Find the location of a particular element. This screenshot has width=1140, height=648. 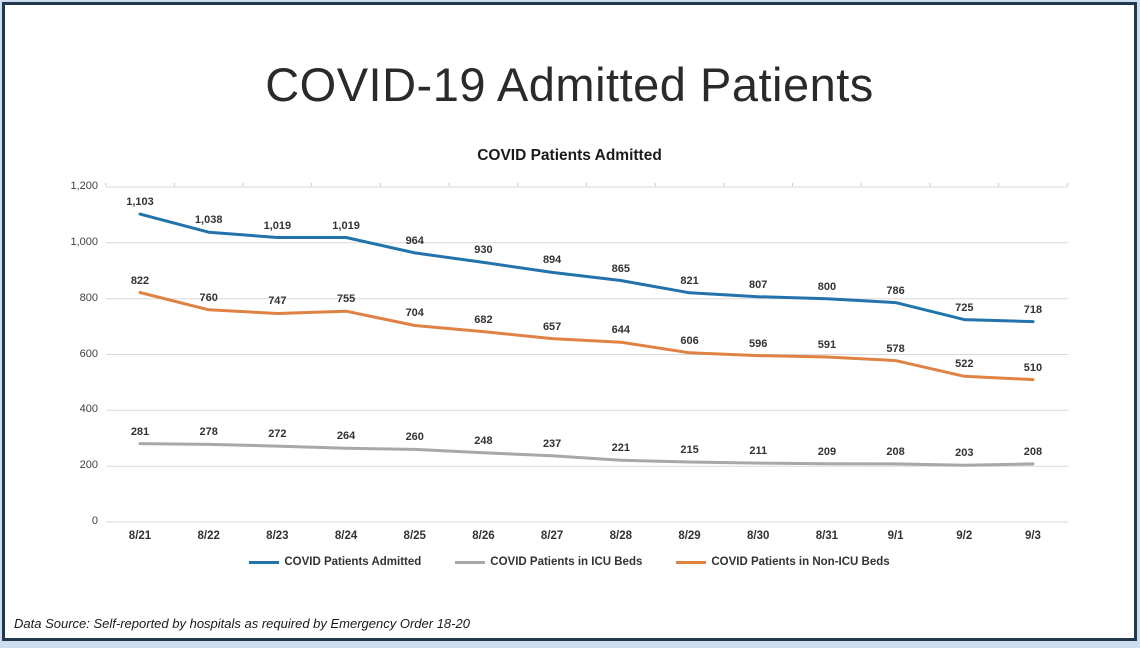

data-label: 221 is located at coordinates (620, 448).